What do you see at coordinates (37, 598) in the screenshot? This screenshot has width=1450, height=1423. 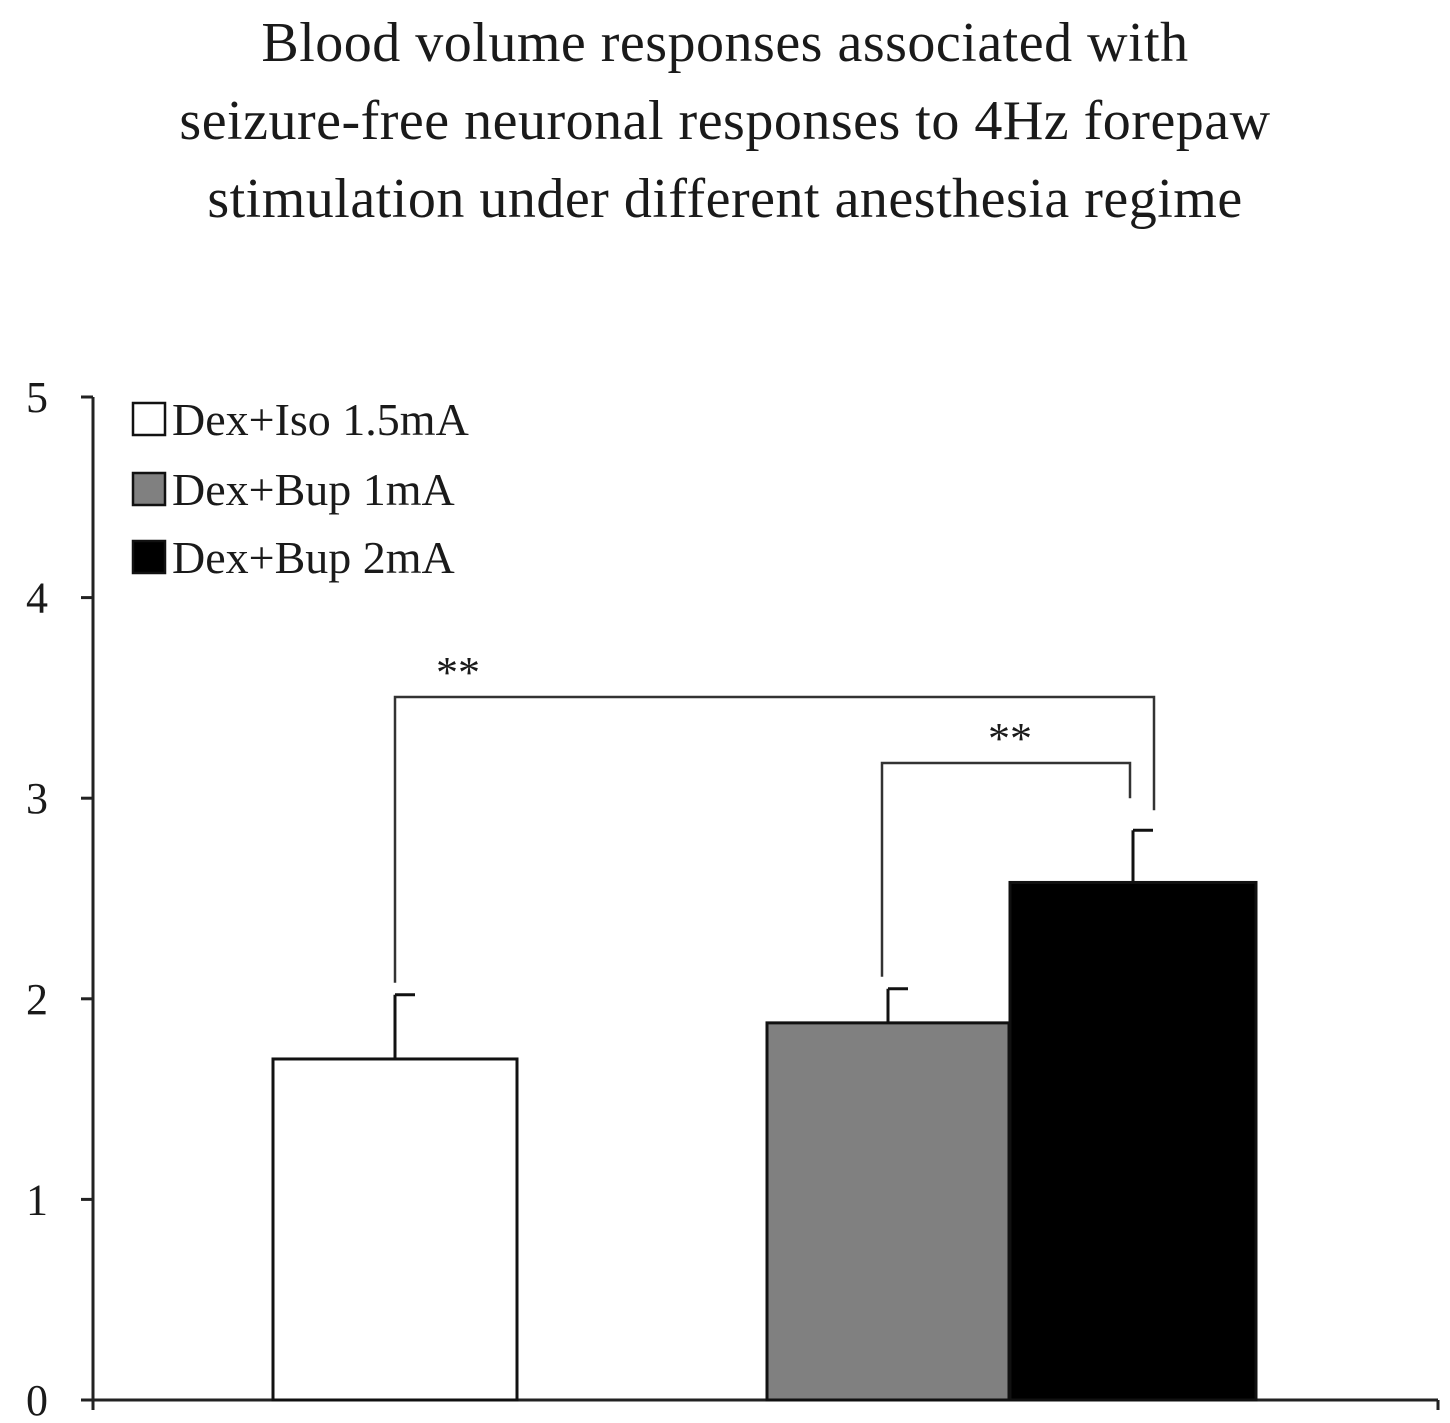 I see `y-tick-label: 4` at bounding box center [37, 598].